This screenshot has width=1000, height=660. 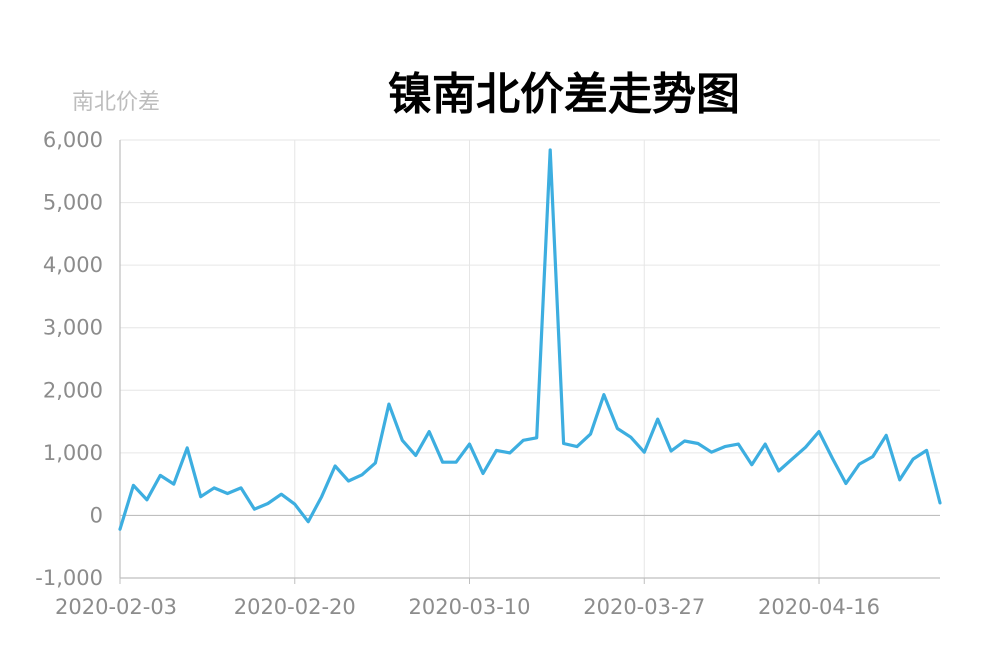 I want to click on x-tick-label: 2020-03-10, so click(x=469, y=607).